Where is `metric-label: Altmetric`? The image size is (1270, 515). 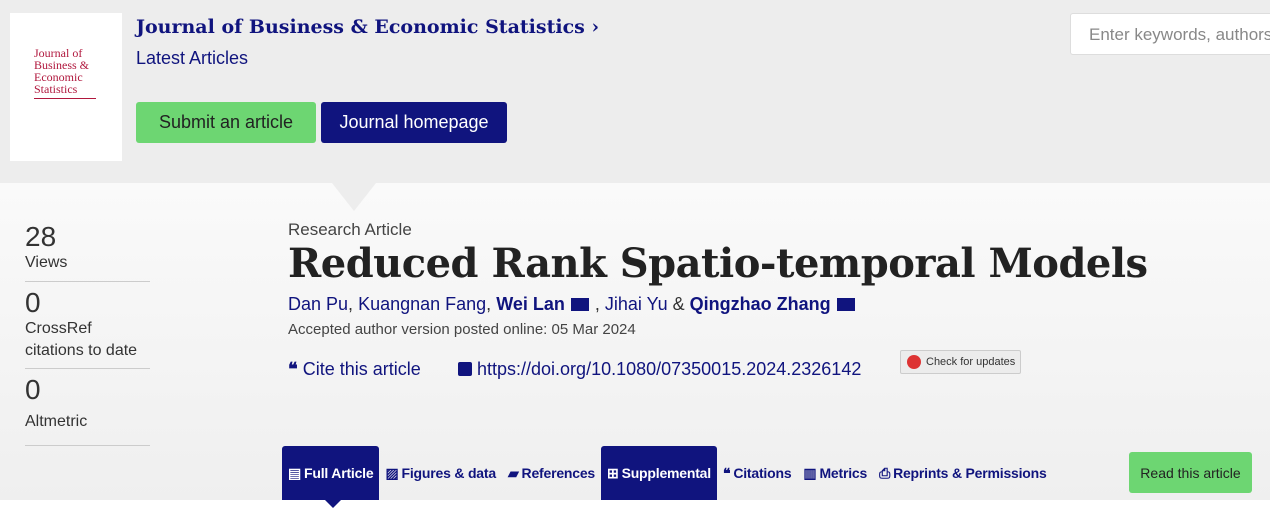 metric-label: Altmetric is located at coordinates (56, 421).